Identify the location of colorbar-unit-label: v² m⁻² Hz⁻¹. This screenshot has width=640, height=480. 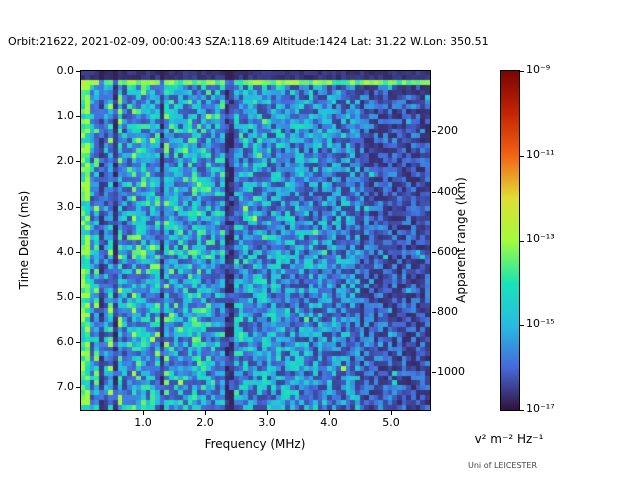
(509, 439).